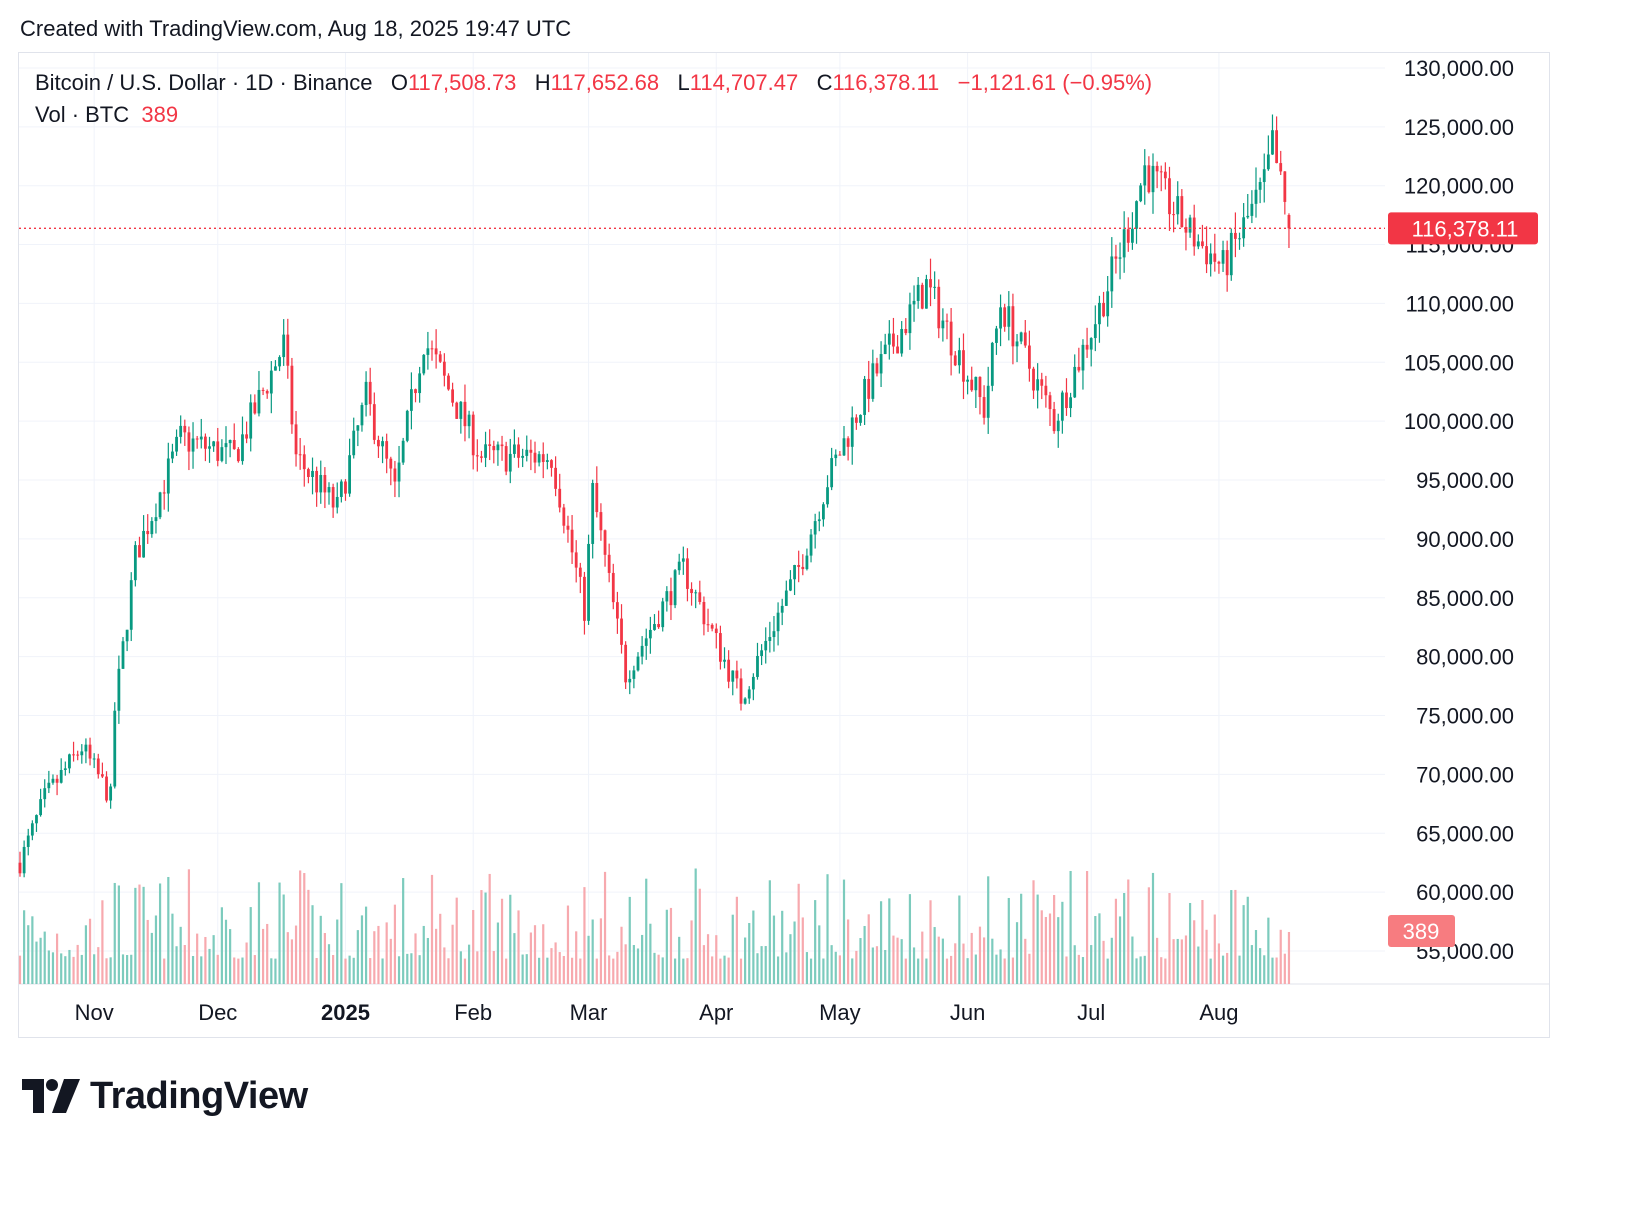  I want to click on tradingview-logo: TradingView, so click(165, 1096).